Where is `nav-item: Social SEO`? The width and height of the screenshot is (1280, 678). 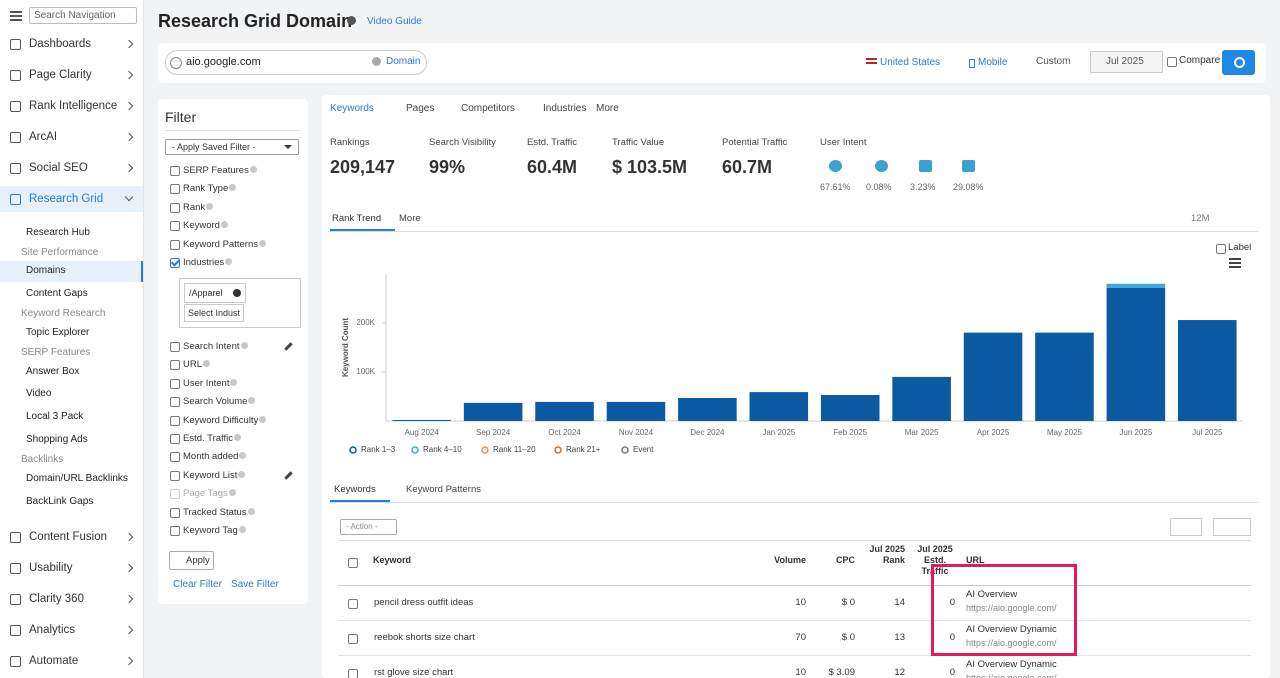
nav-item: Social SEO is located at coordinates (58, 168).